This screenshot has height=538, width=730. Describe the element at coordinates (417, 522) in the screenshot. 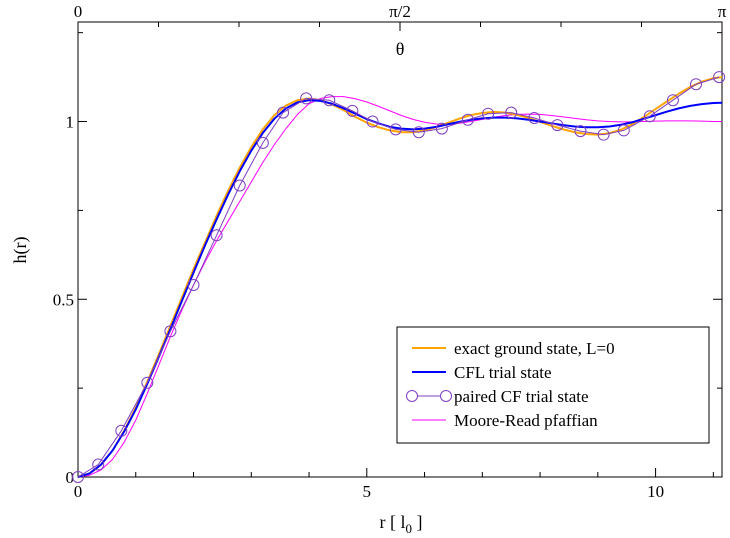

I see `x-axis-title-end: ]` at that location.